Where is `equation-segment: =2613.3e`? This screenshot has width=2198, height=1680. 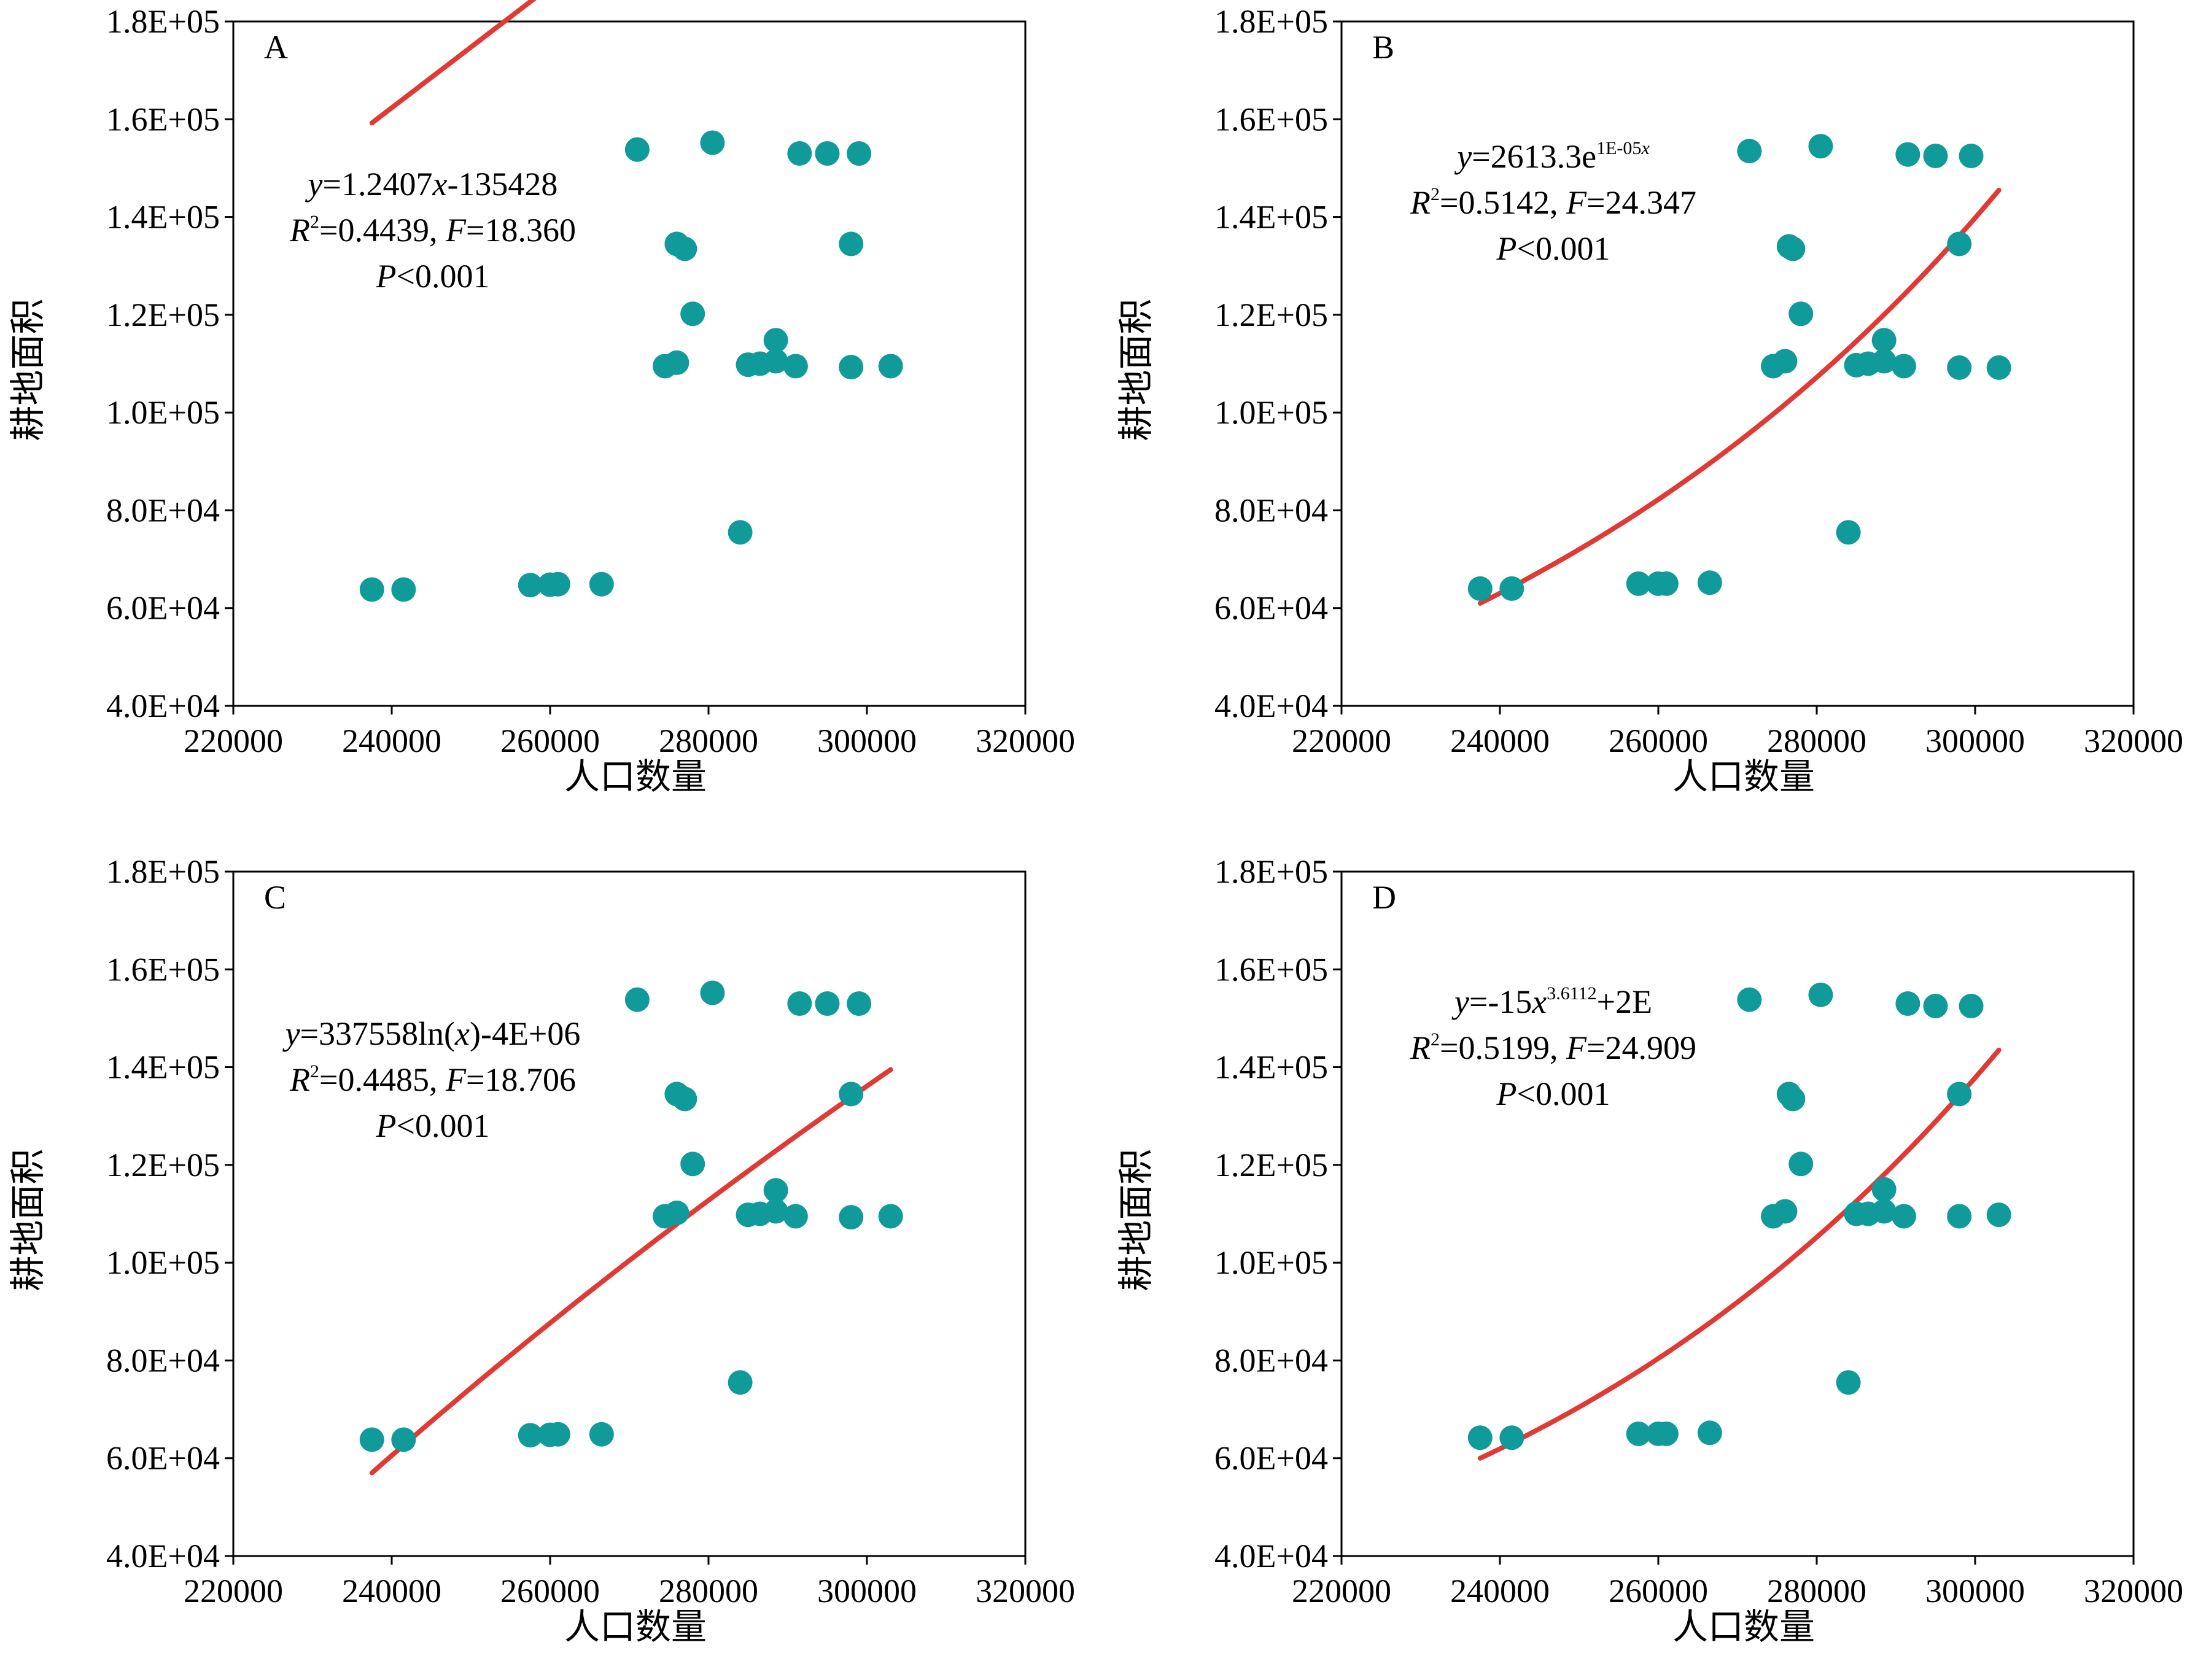 equation-segment: =2613.3e is located at coordinates (1534, 156).